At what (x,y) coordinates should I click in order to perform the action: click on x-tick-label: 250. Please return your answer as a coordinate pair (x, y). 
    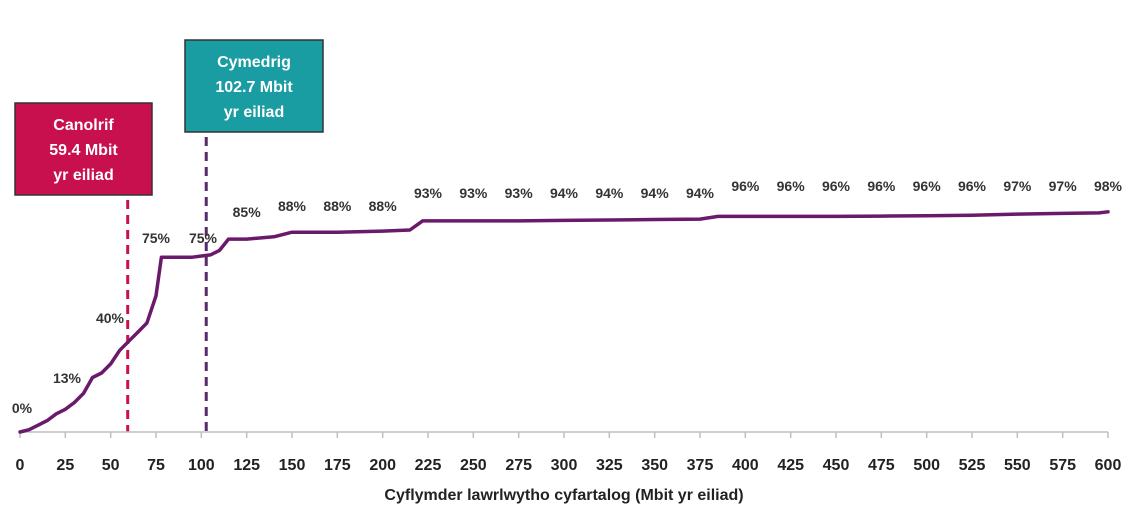
    Looking at the image, I should click on (473, 465).